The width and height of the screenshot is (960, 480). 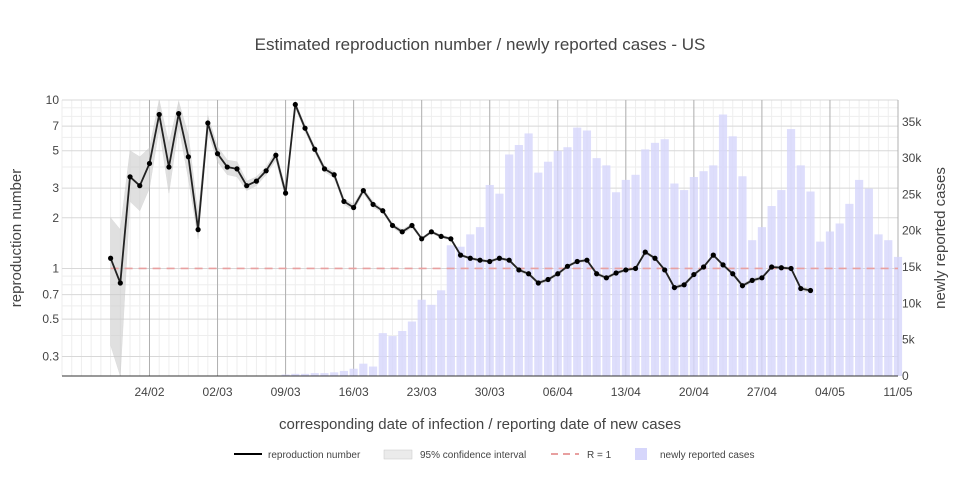 I want to click on y-left-tick-label: 10, so click(x=53, y=100).